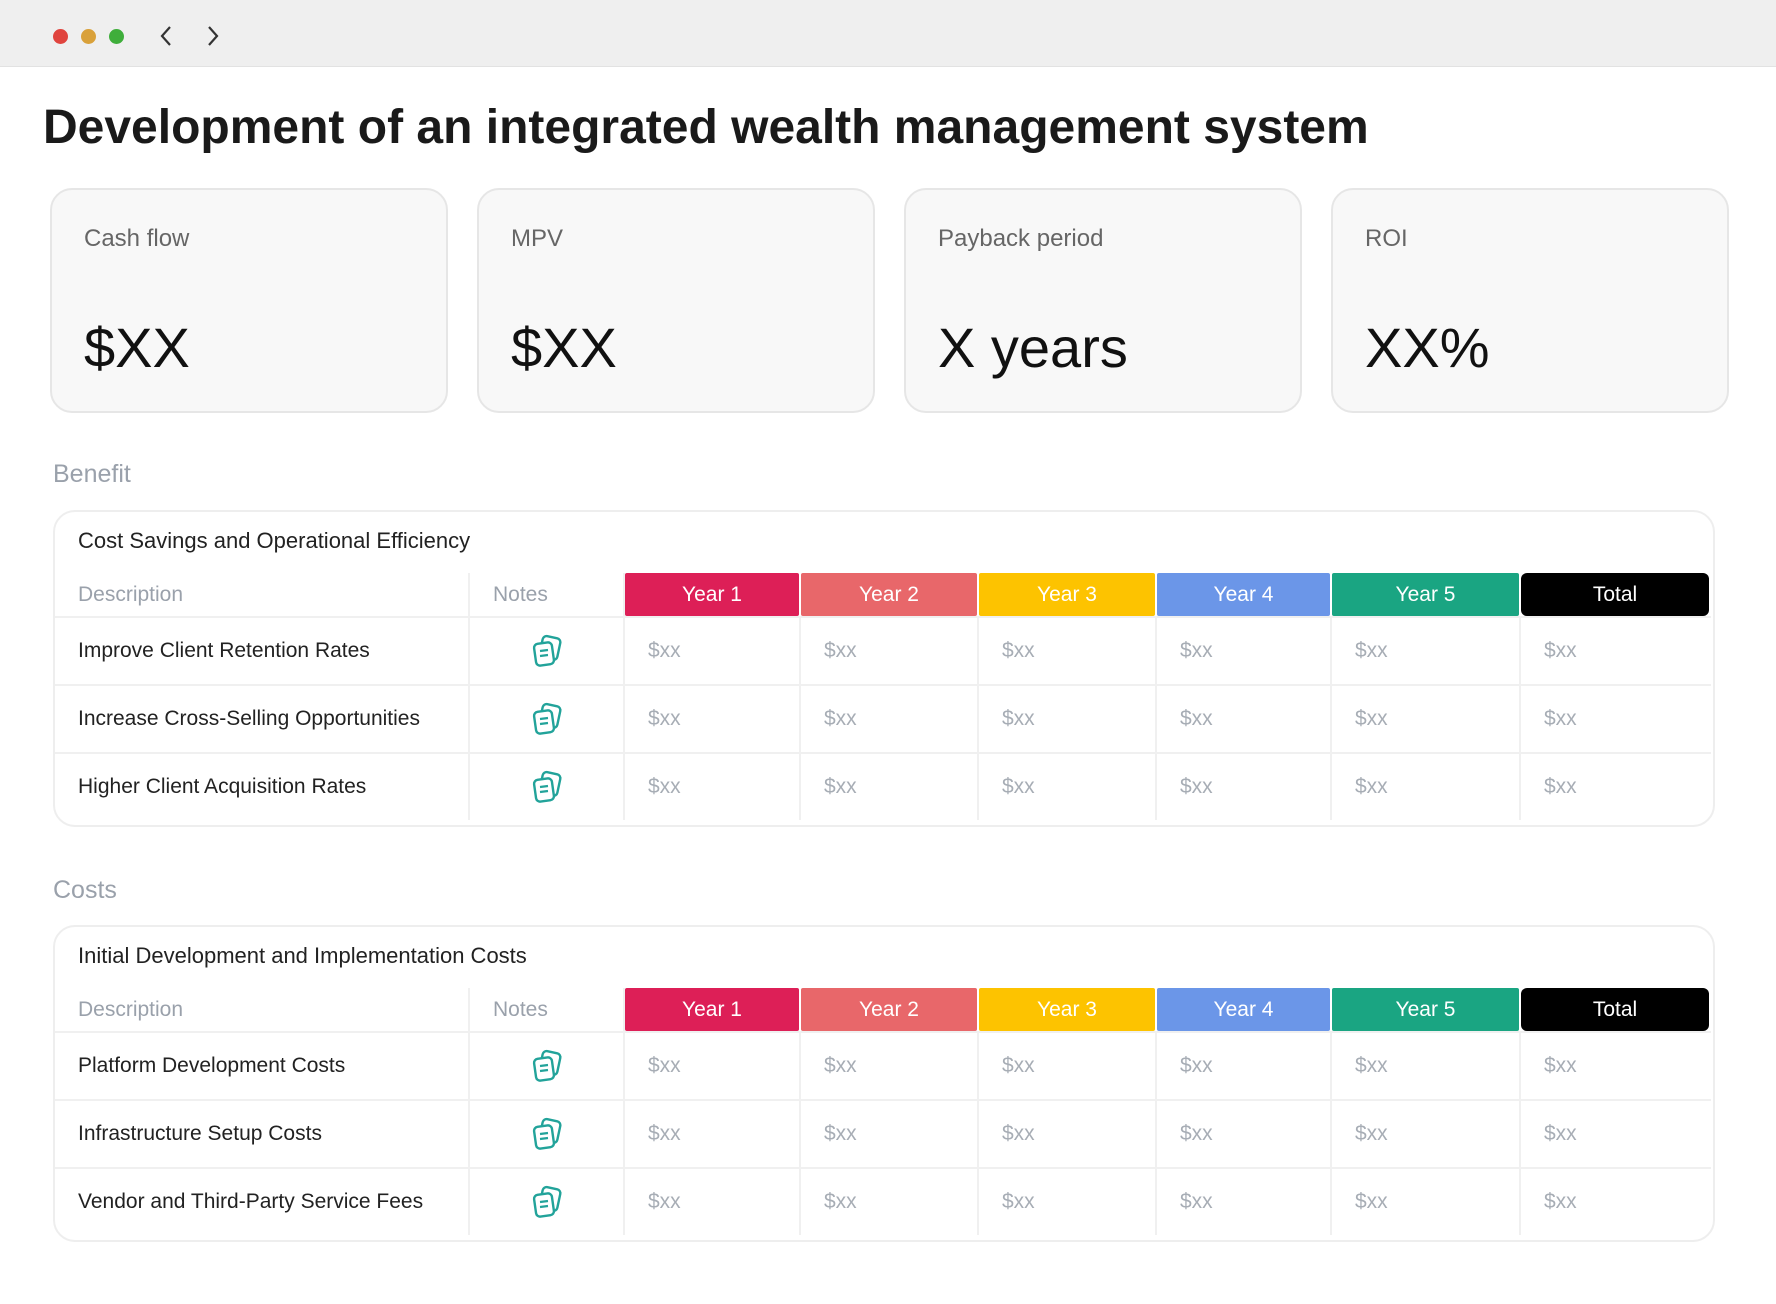 This screenshot has height=1304, width=1776. Describe the element at coordinates (1033, 347) in the screenshot. I see `metric-value: X years` at that location.